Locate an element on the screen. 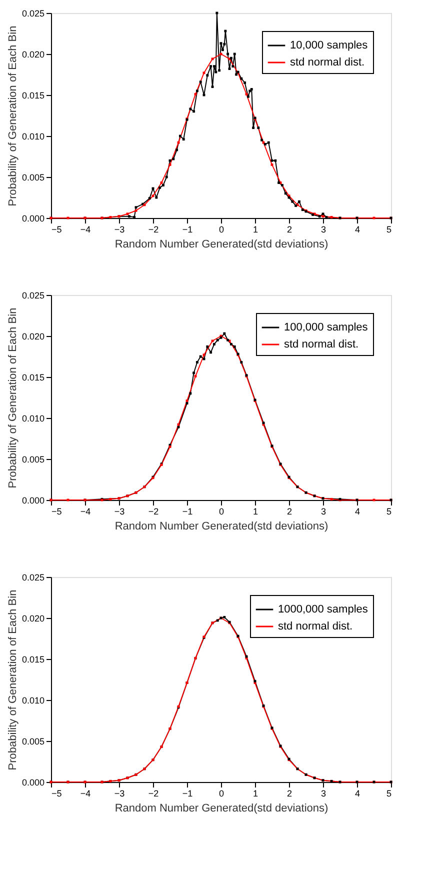 This screenshot has width=430, height=878. legend-label: 1000,000 samples is located at coordinates (323, 610).